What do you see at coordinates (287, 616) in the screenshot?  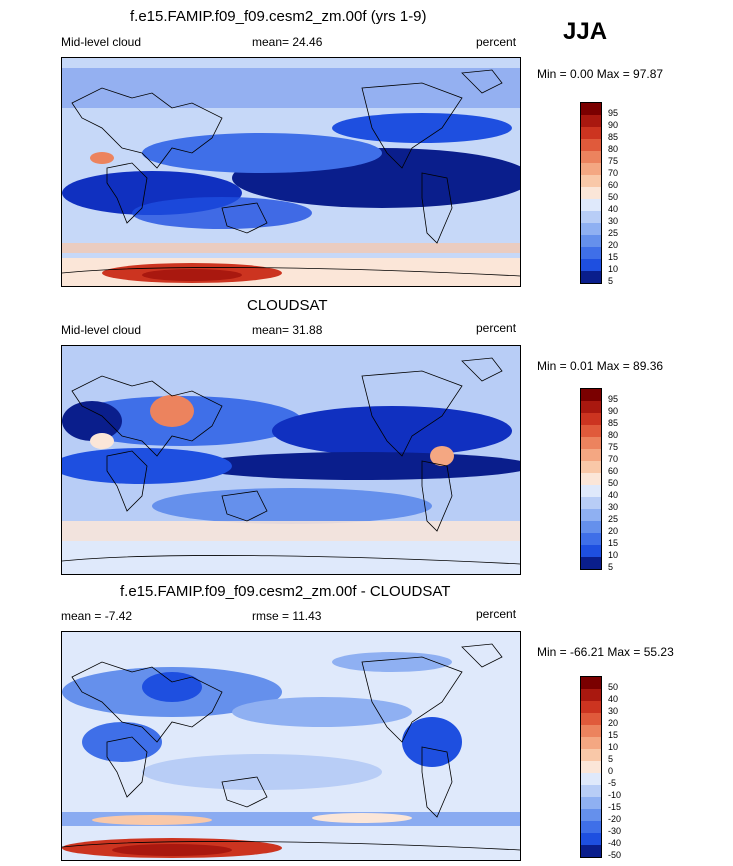 I see `panel-3-rmse-label: rmse = 11.43` at bounding box center [287, 616].